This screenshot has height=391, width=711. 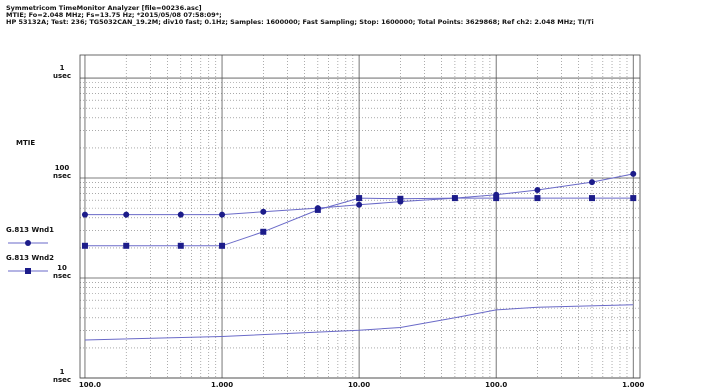 I want to click on legend-label: G.813 Wnd1, so click(x=30, y=230).